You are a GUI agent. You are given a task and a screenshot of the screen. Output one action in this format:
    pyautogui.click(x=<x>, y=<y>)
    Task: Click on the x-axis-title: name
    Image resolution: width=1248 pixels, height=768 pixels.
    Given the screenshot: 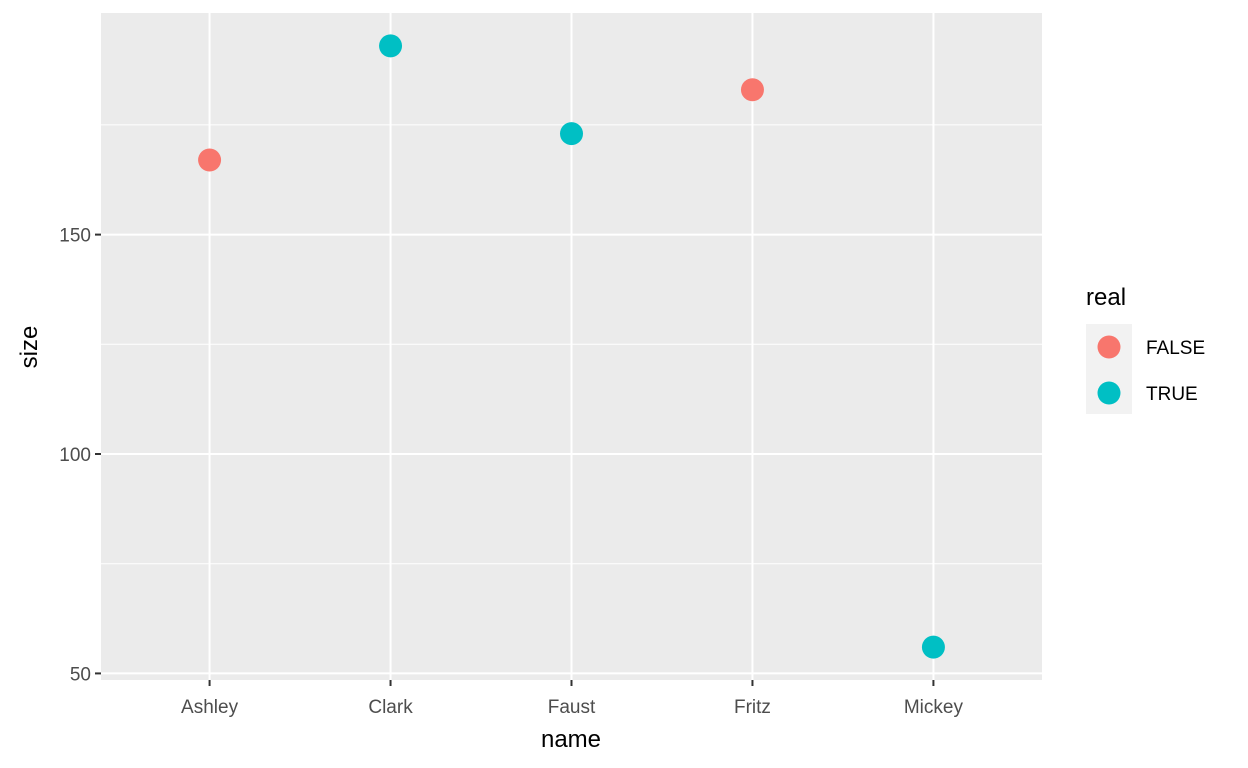 What is the action you would take?
    pyautogui.click(x=571, y=739)
    